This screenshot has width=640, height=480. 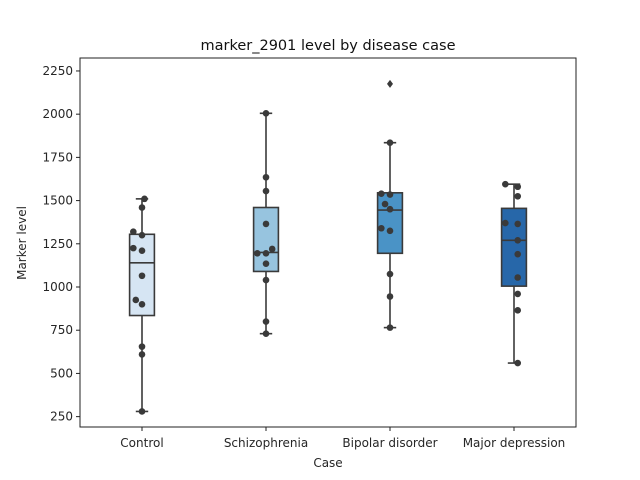 What do you see at coordinates (61, 373) in the screenshot?
I see `y-tick-label: 500` at bounding box center [61, 373].